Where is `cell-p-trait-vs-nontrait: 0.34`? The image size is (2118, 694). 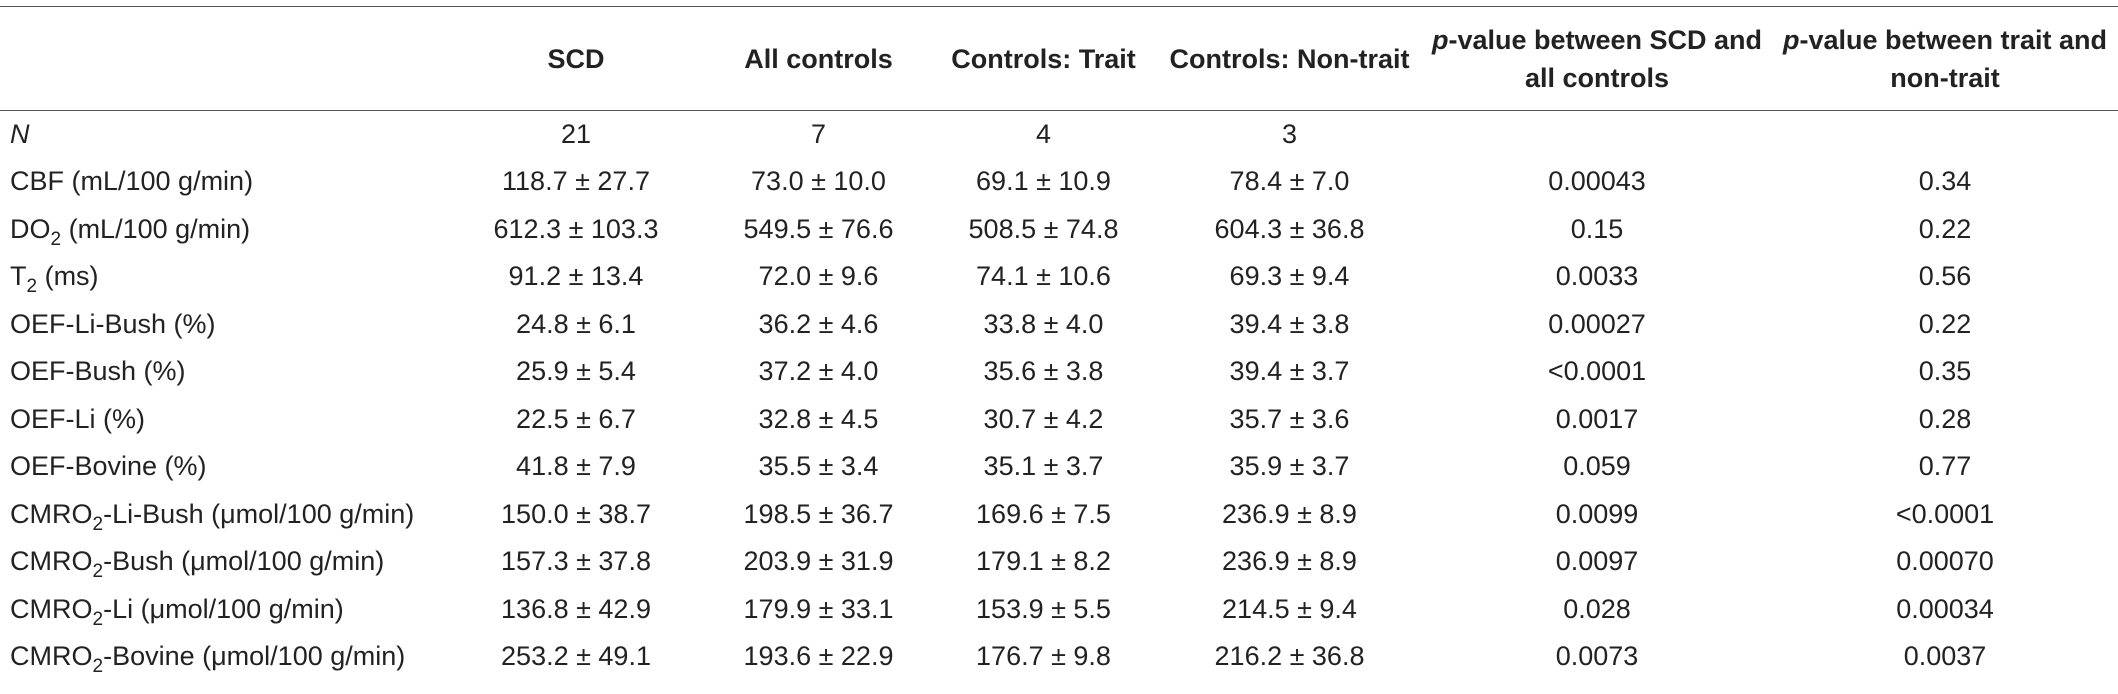
cell-p-trait-vs-nontrait: 0.34 is located at coordinates (1945, 181).